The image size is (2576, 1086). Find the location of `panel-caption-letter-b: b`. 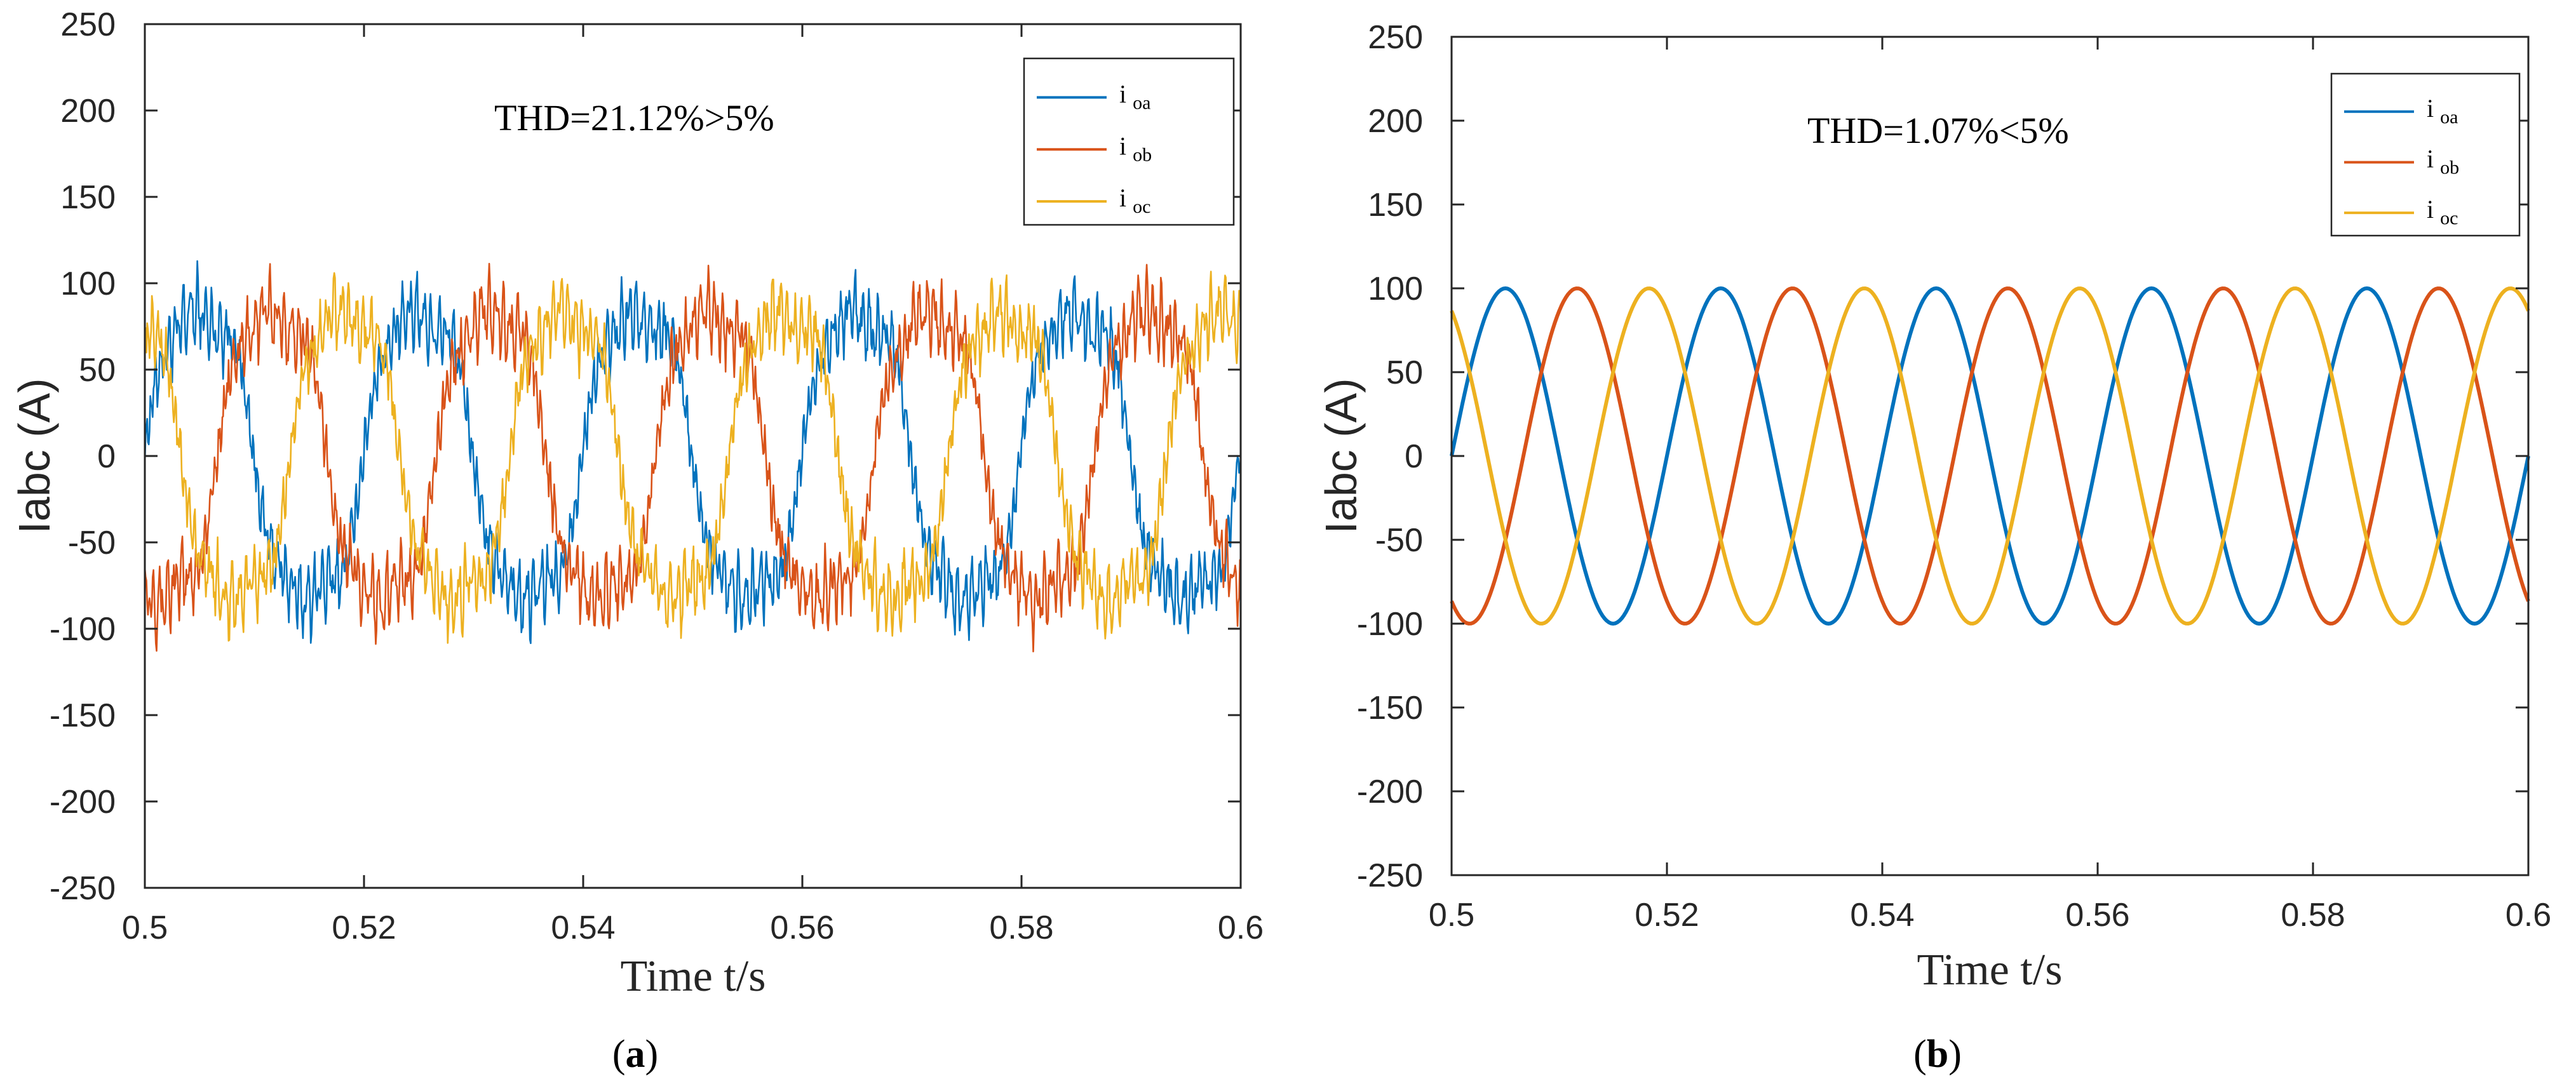

panel-caption-letter-b: b is located at coordinates (1937, 1054).